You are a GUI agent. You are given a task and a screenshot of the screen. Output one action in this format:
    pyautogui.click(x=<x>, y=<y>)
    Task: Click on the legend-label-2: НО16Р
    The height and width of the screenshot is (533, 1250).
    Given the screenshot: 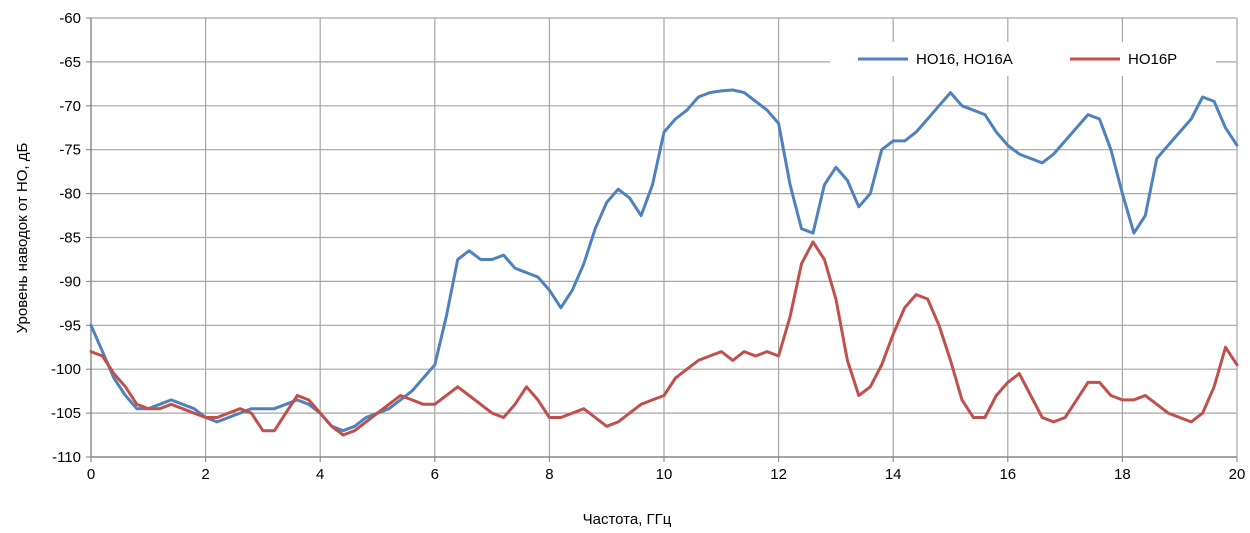 What is the action you would take?
    pyautogui.click(x=1152, y=59)
    